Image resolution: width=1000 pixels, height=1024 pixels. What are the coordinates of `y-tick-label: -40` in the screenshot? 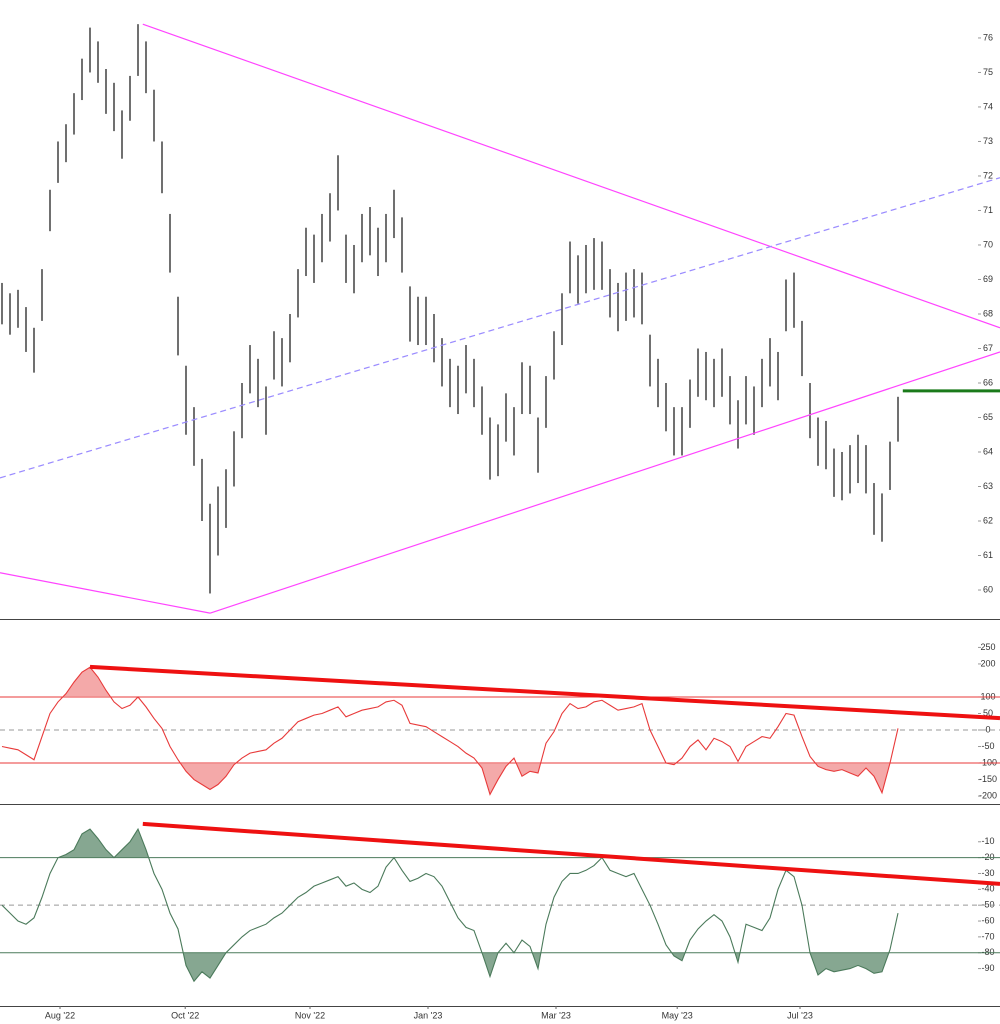 It's located at (987, 889).